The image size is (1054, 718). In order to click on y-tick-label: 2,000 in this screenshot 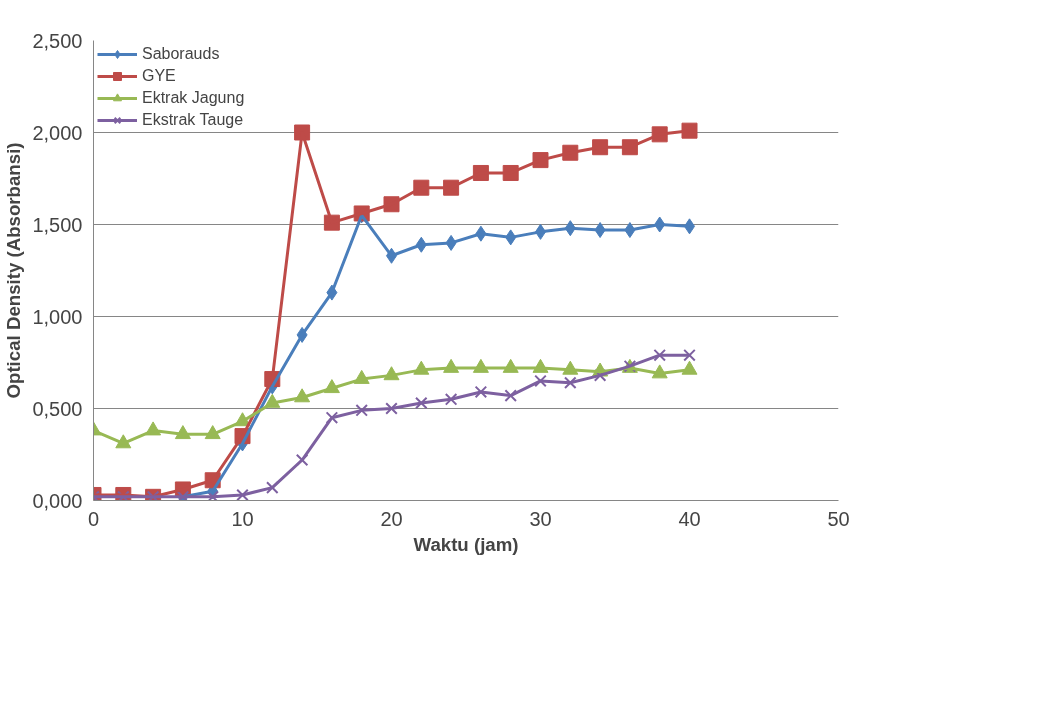, I will do `click(57, 132)`.